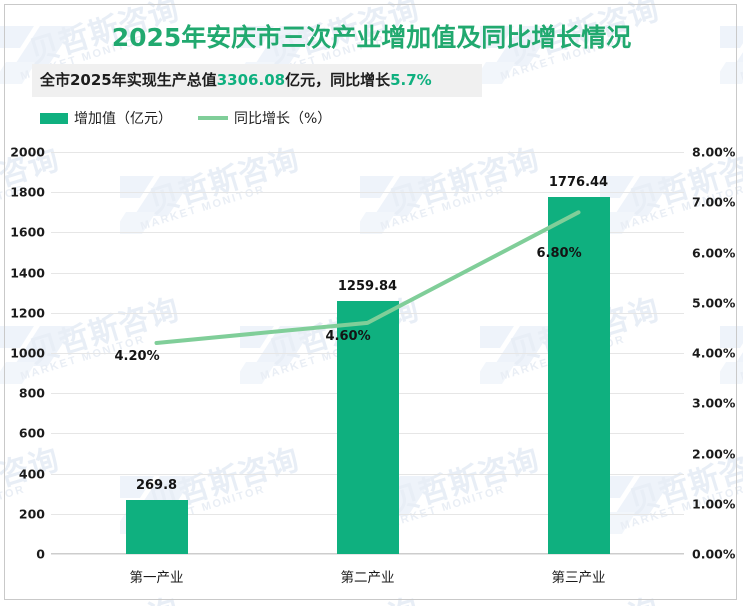 This screenshot has height=606, width=743. Describe the element at coordinates (367, 286) in the screenshot. I see `bar-value-label: 1259.84` at that location.